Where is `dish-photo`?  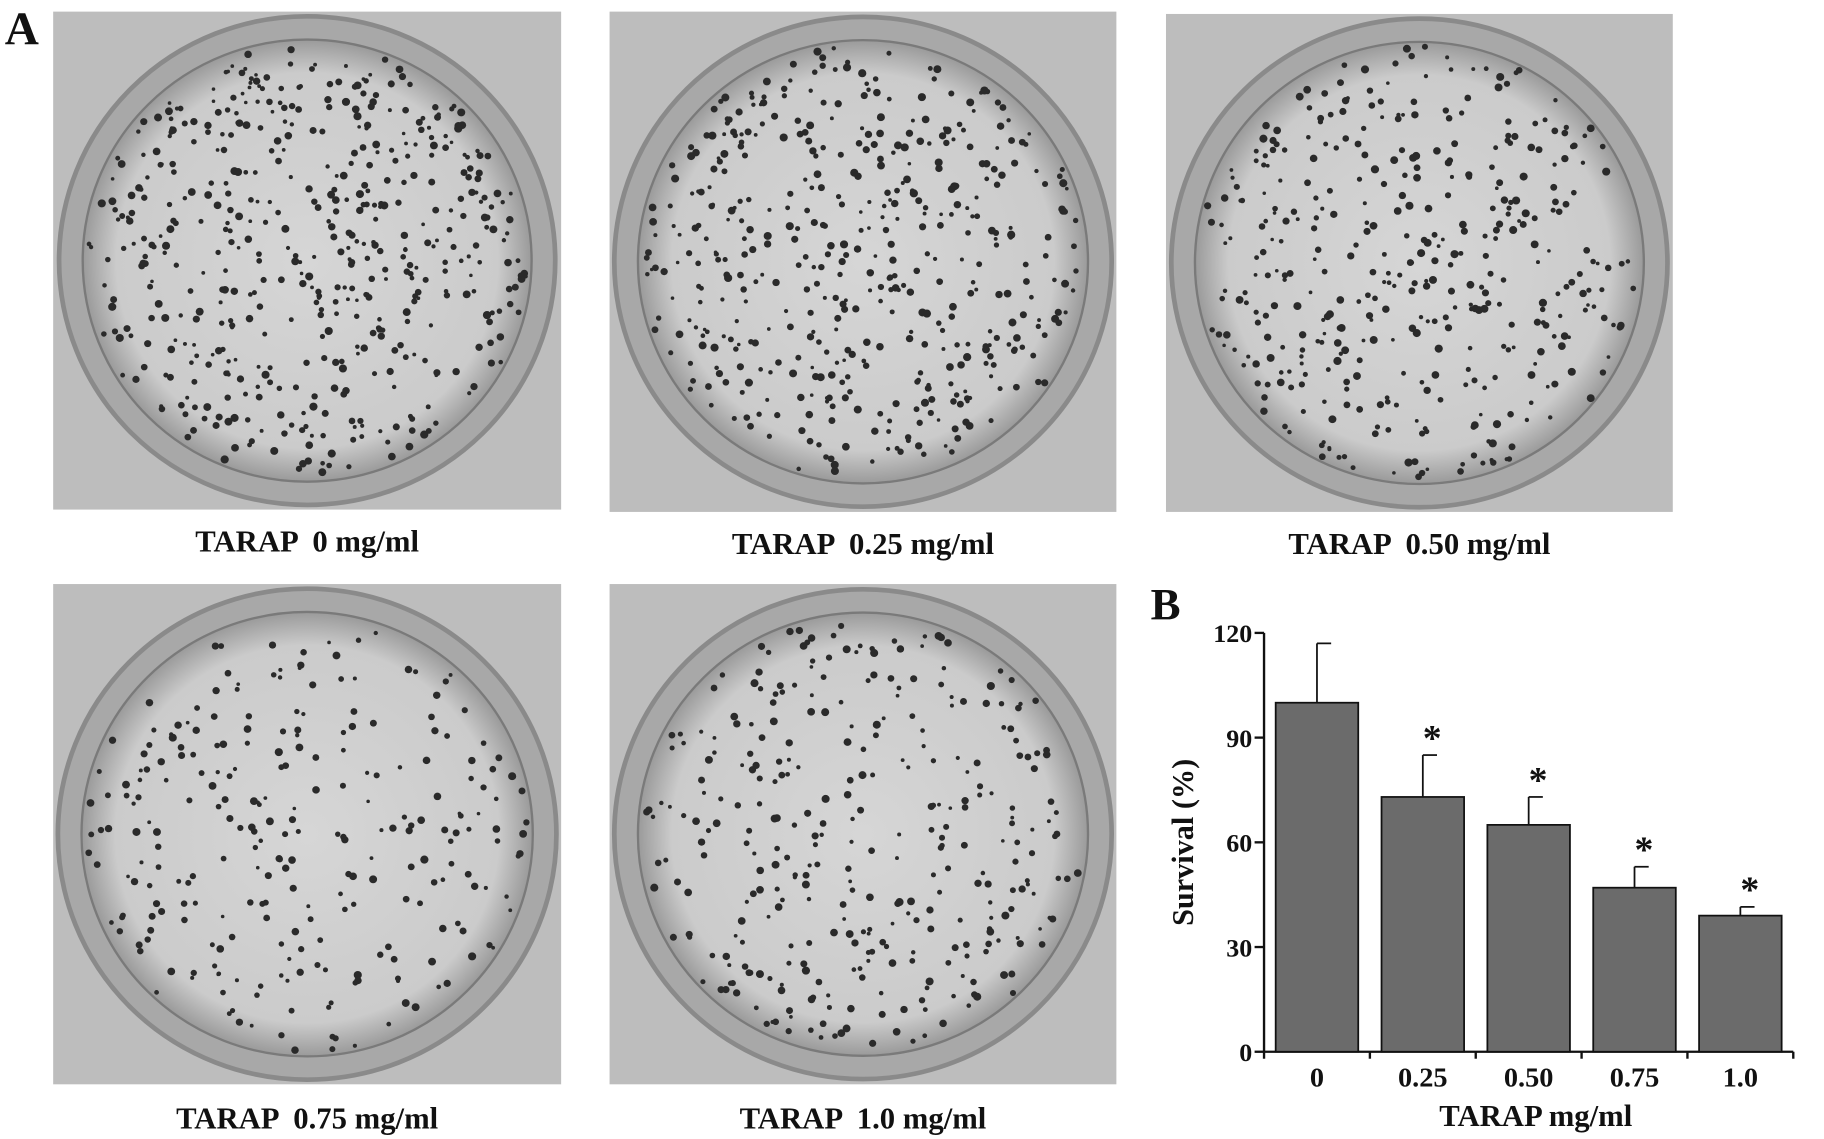 dish-photo is located at coordinates (863, 834).